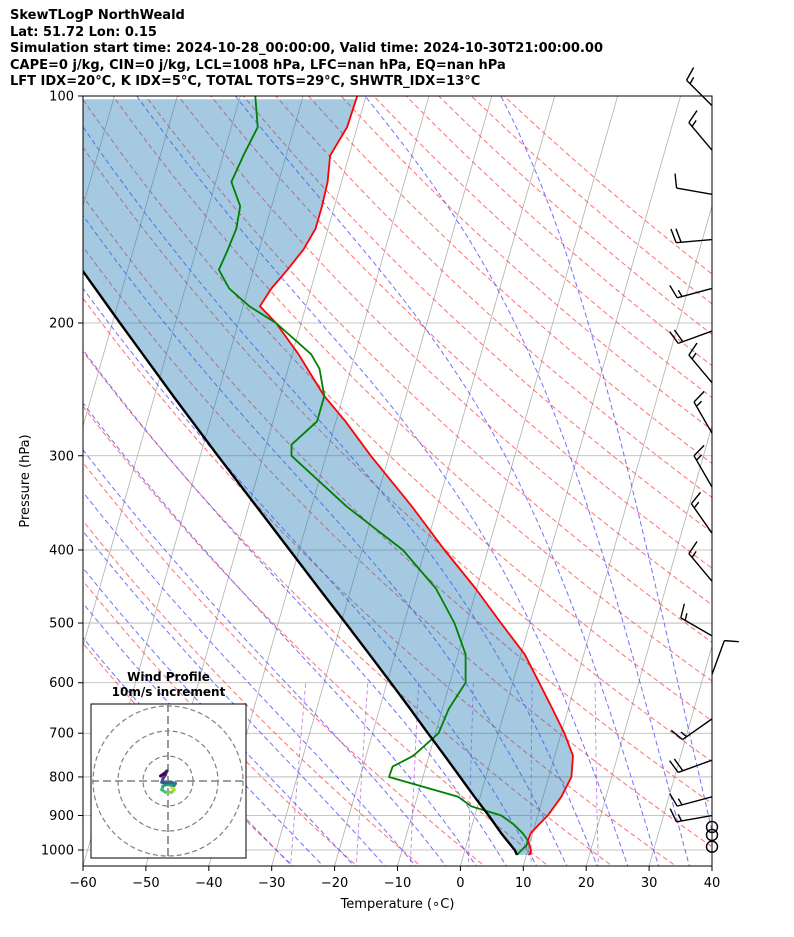 The image size is (794, 937). I want to click on x-tick-label: 0, so click(460, 883).